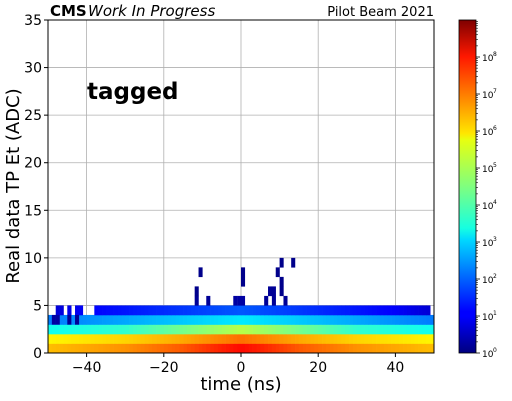  Describe the element at coordinates (488, 207) in the screenshot. I see `colorbar-tick-label-4: 10` at that location.